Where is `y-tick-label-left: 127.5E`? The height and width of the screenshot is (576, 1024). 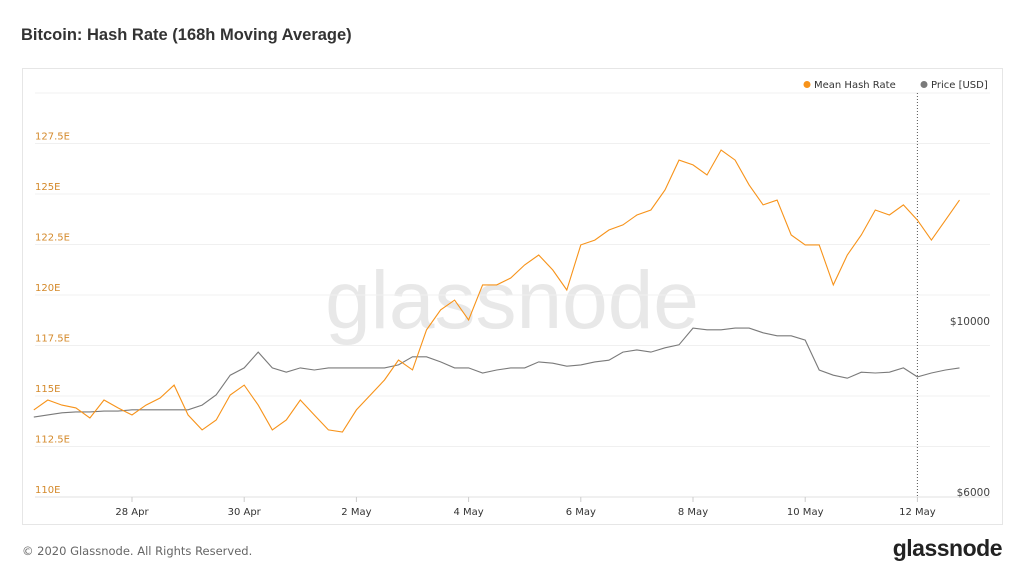 y-tick-label-left: 127.5E is located at coordinates (52, 137).